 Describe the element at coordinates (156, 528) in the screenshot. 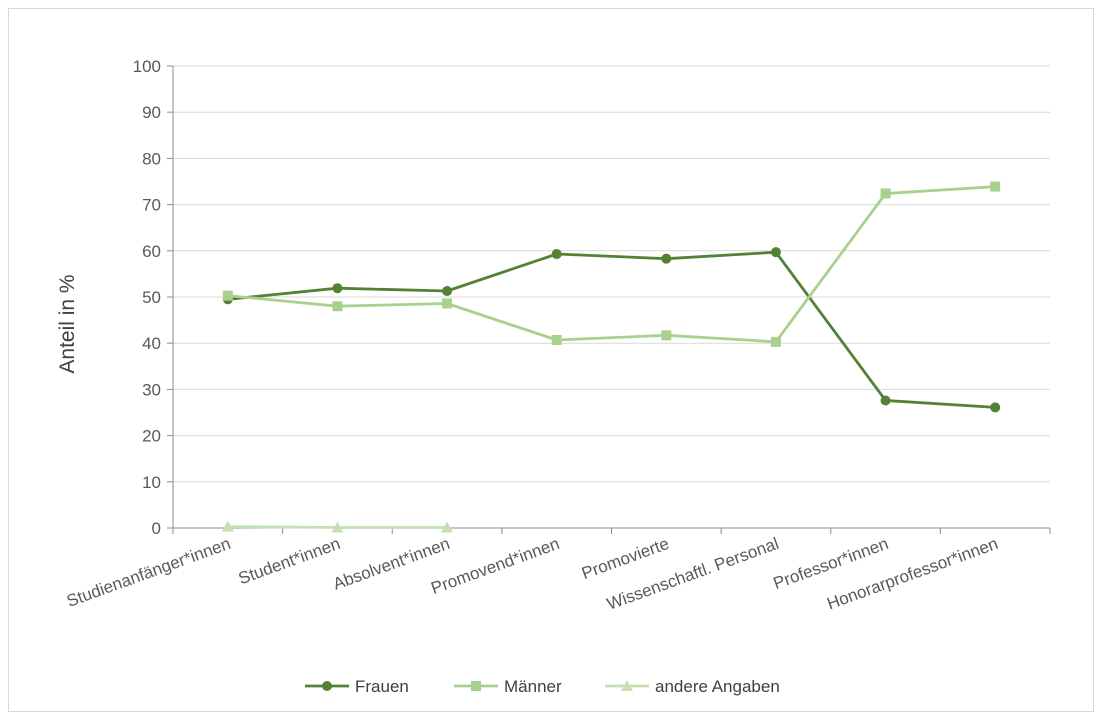

I see `y-tick-label: 0` at that location.